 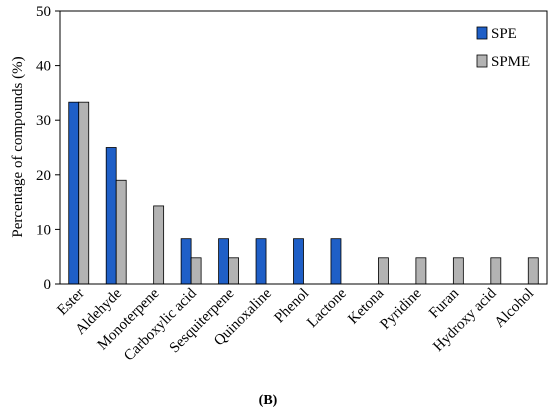 What do you see at coordinates (43, 67) in the screenshot?
I see `y-tick-label: 40` at bounding box center [43, 67].